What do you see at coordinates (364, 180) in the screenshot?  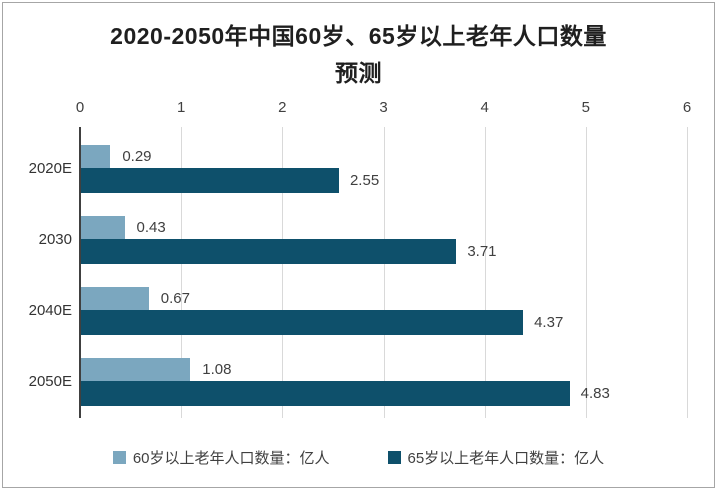 I see `value-label-65-plus: 2.55` at bounding box center [364, 180].